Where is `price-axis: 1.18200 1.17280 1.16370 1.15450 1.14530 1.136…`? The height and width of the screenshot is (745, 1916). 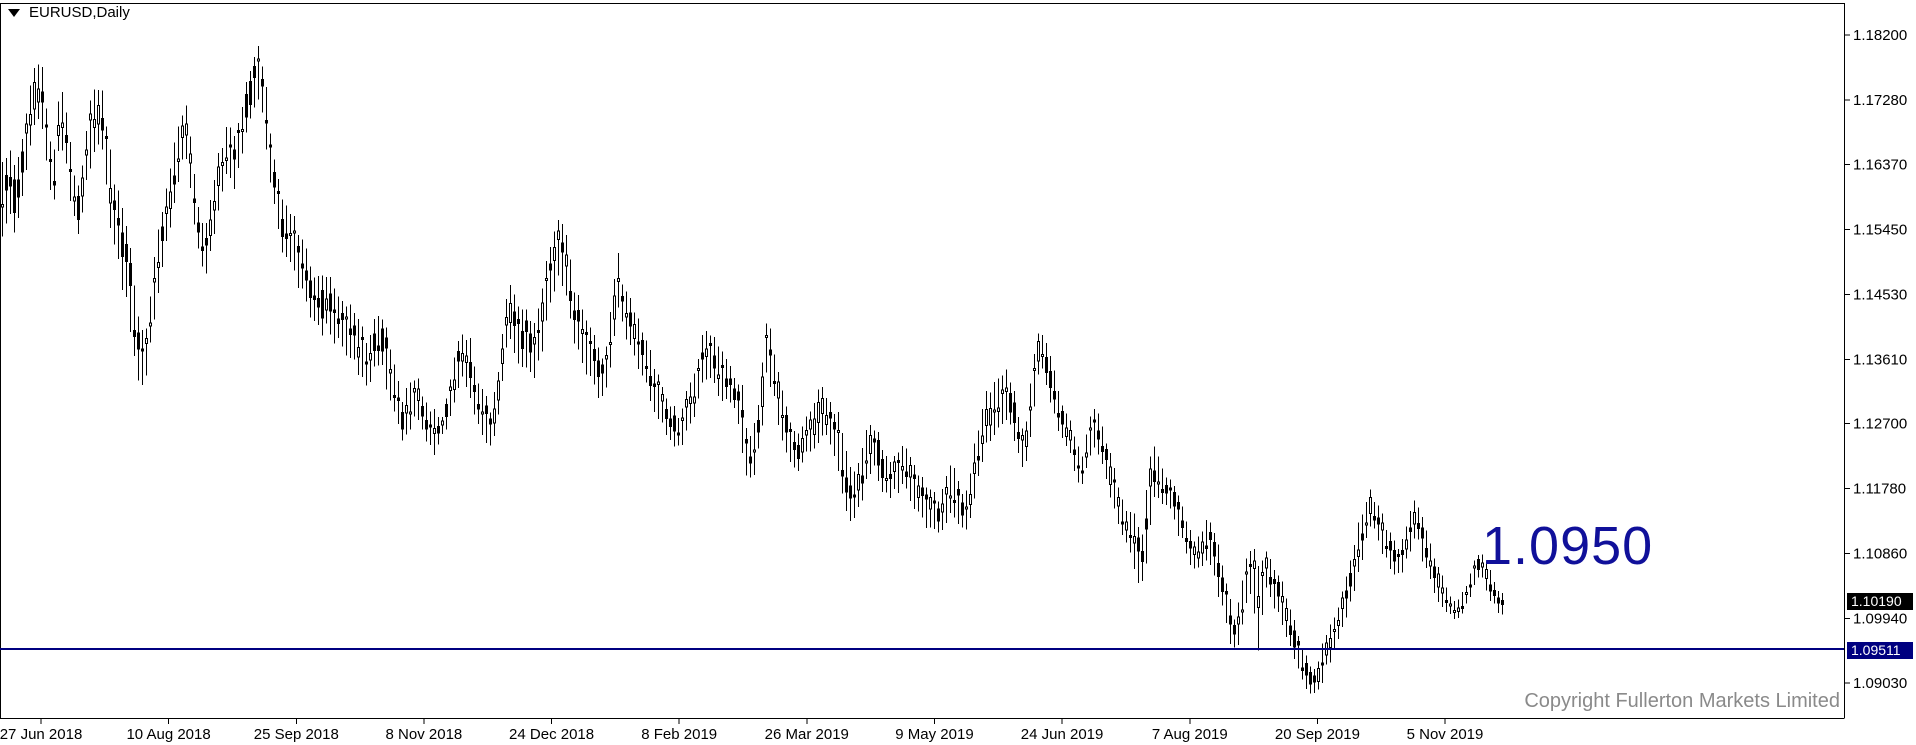
price-axis: 1.18200 1.17280 1.16370 1.15450 1.14530 1.136… is located at coordinates (1876, 359).